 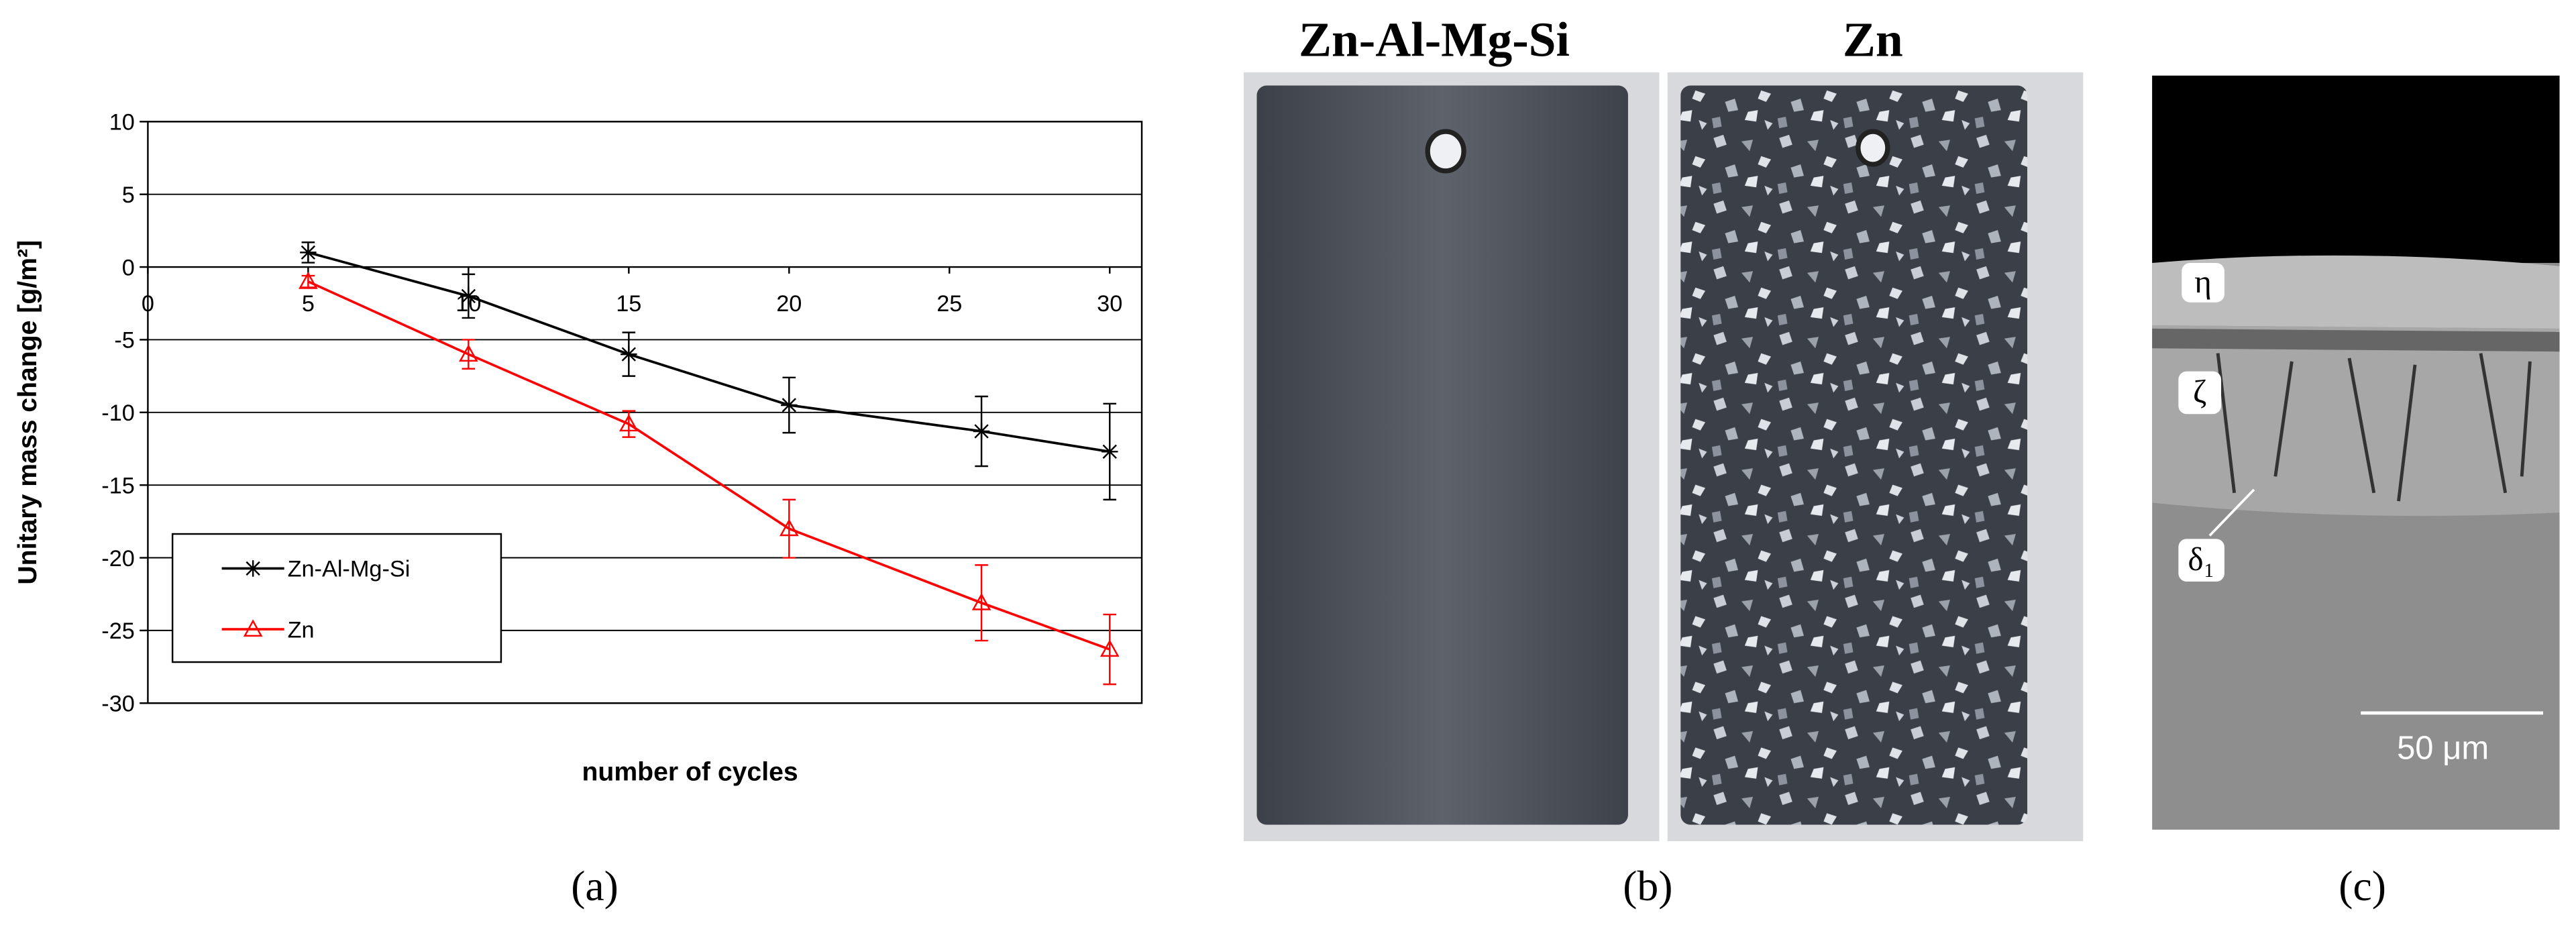 What do you see at coordinates (1434, 39) in the screenshot?
I see `photo-title: Zn-Al-Mg-Si` at bounding box center [1434, 39].